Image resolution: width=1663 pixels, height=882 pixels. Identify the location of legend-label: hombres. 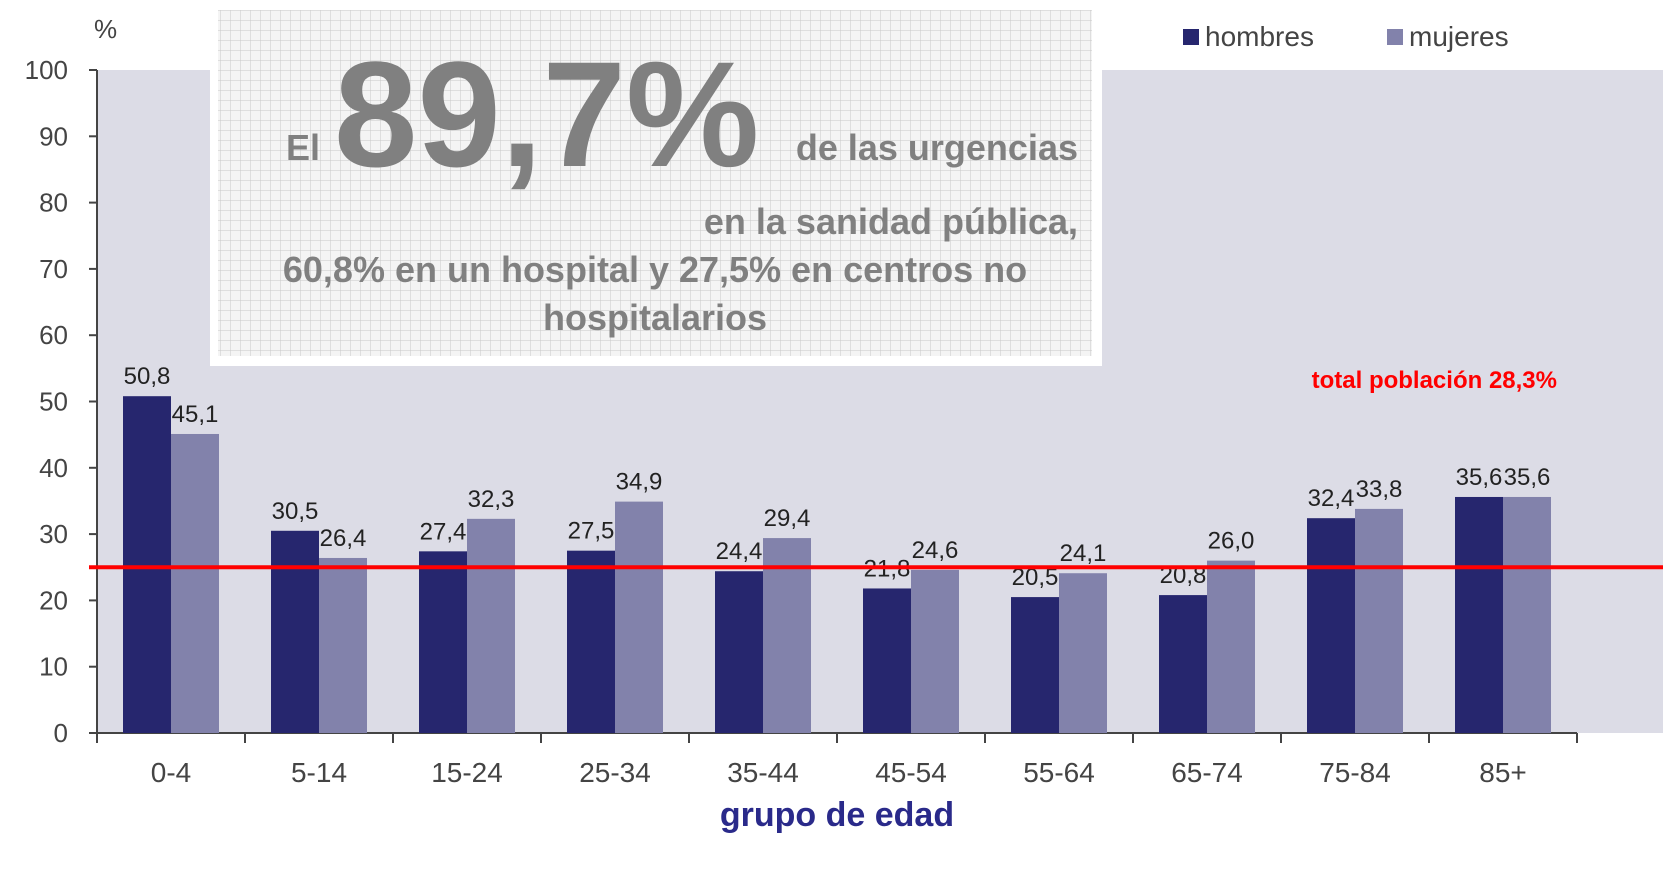
(1259, 36).